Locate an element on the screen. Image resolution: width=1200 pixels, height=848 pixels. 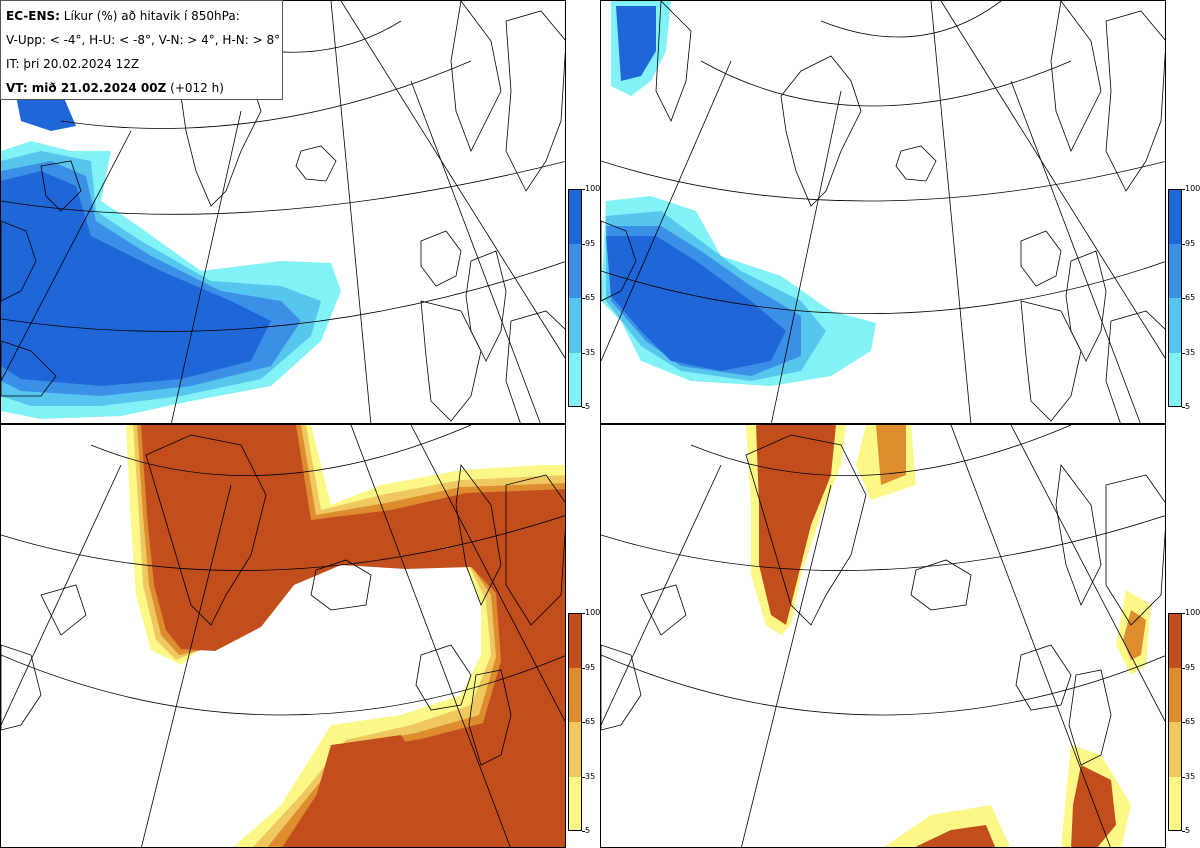
colorbar-warm-bottom-left: 100 95 65 35 5 is located at coordinates (584, 722).